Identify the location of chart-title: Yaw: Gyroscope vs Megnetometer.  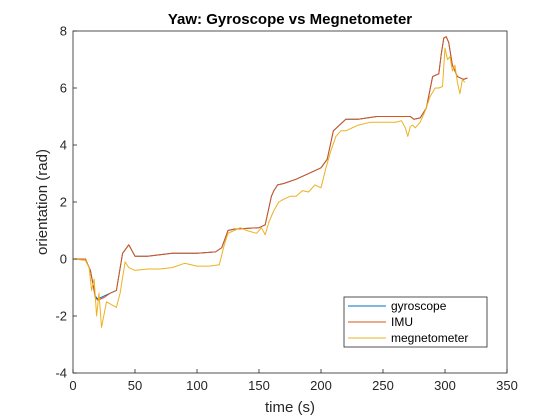
(290, 19).